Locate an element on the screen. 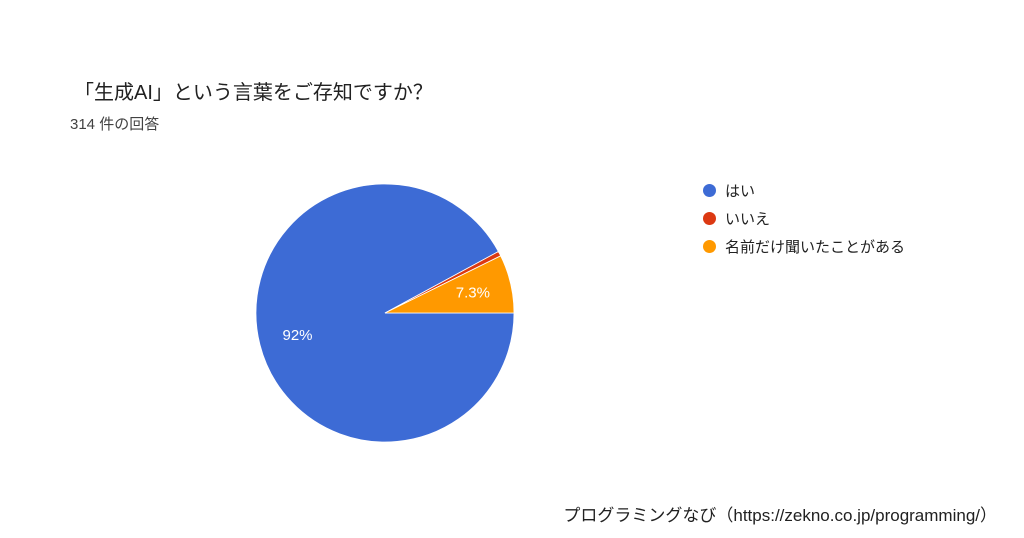  legend-item: いいえ is located at coordinates (804, 218).